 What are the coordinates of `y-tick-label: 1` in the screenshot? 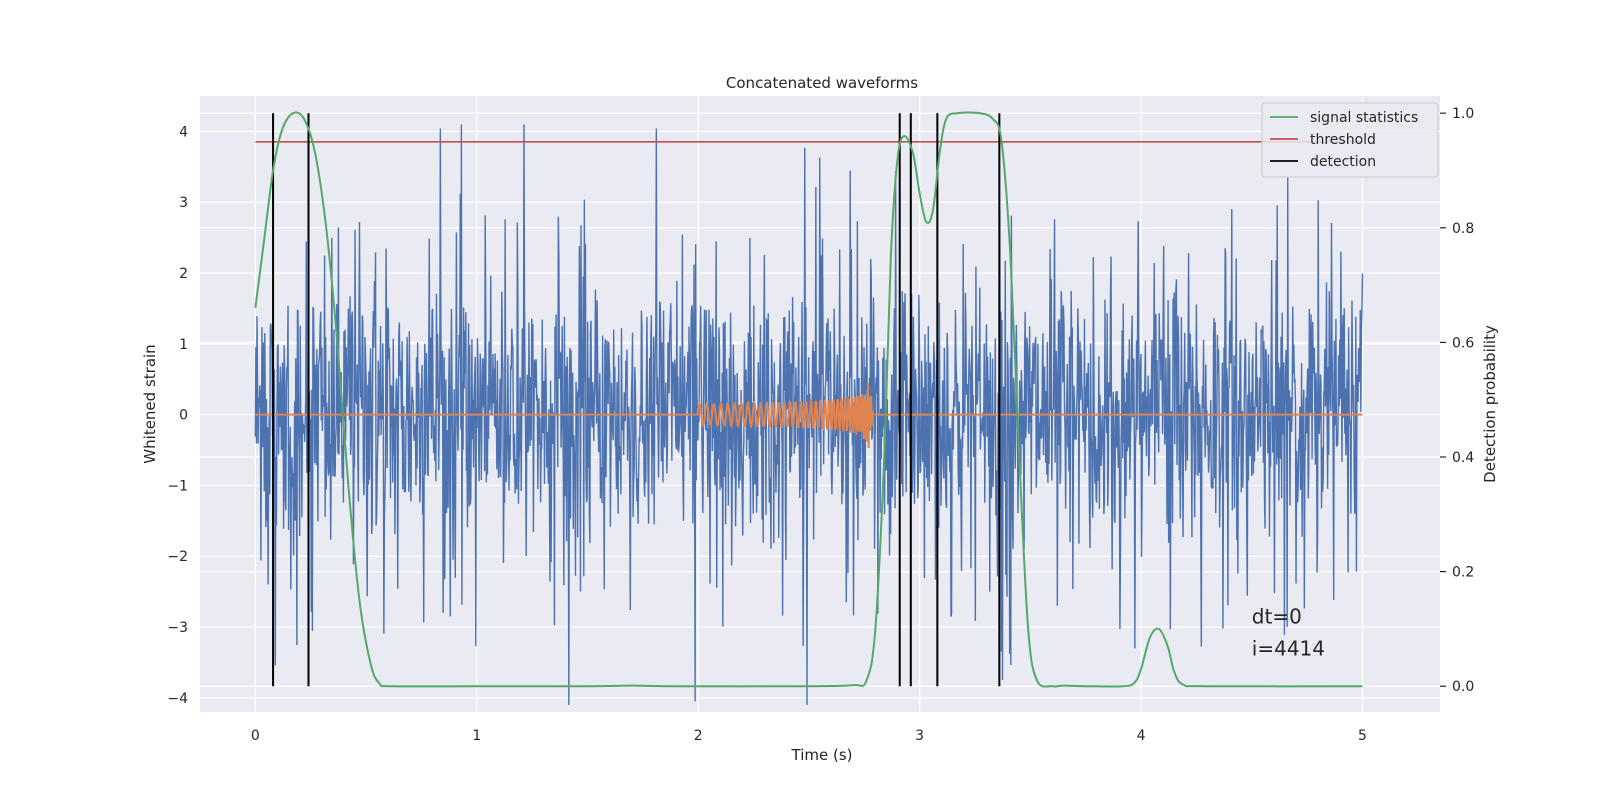 It's located at (183, 345).